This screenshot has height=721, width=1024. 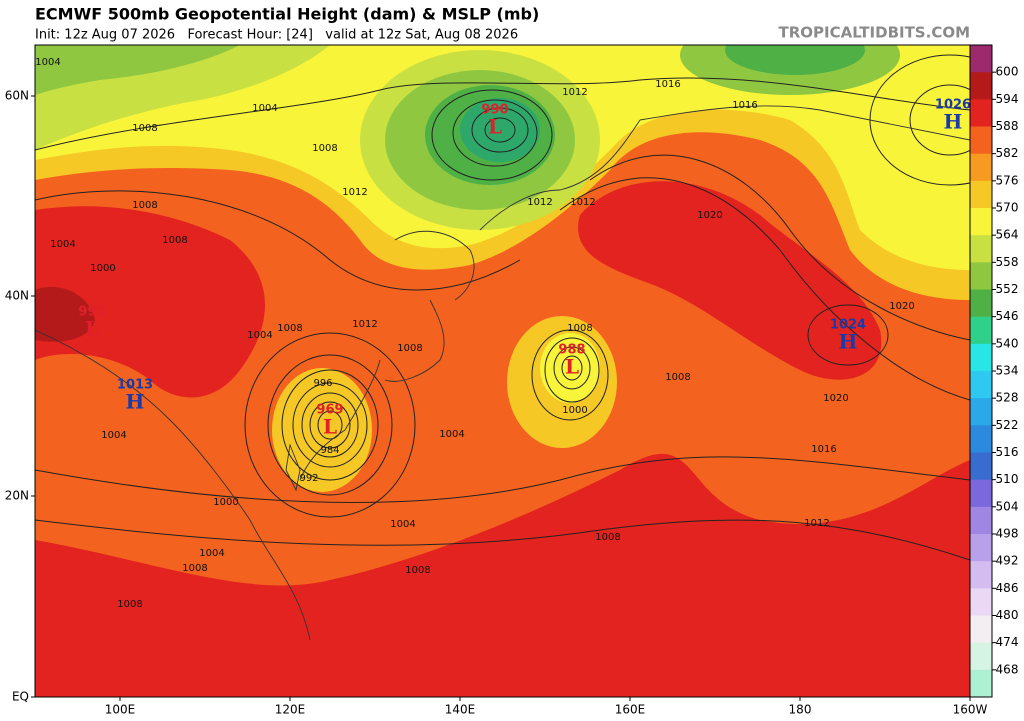 What do you see at coordinates (1007, 72) in the screenshot?
I see `colorbar-label: 600` at bounding box center [1007, 72].